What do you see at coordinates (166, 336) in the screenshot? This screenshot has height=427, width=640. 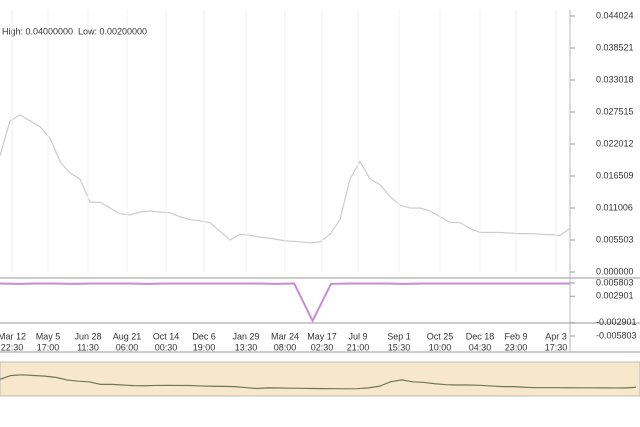 I see `x-tick-label: Oct 14` at bounding box center [166, 336].